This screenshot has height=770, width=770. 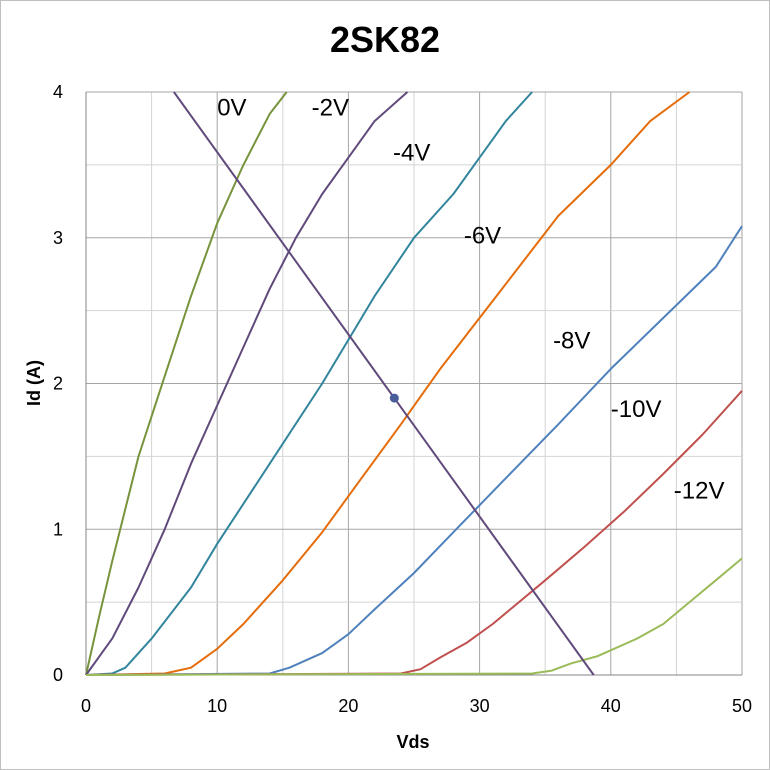 I want to click on series-label: -4V, so click(x=411, y=153).